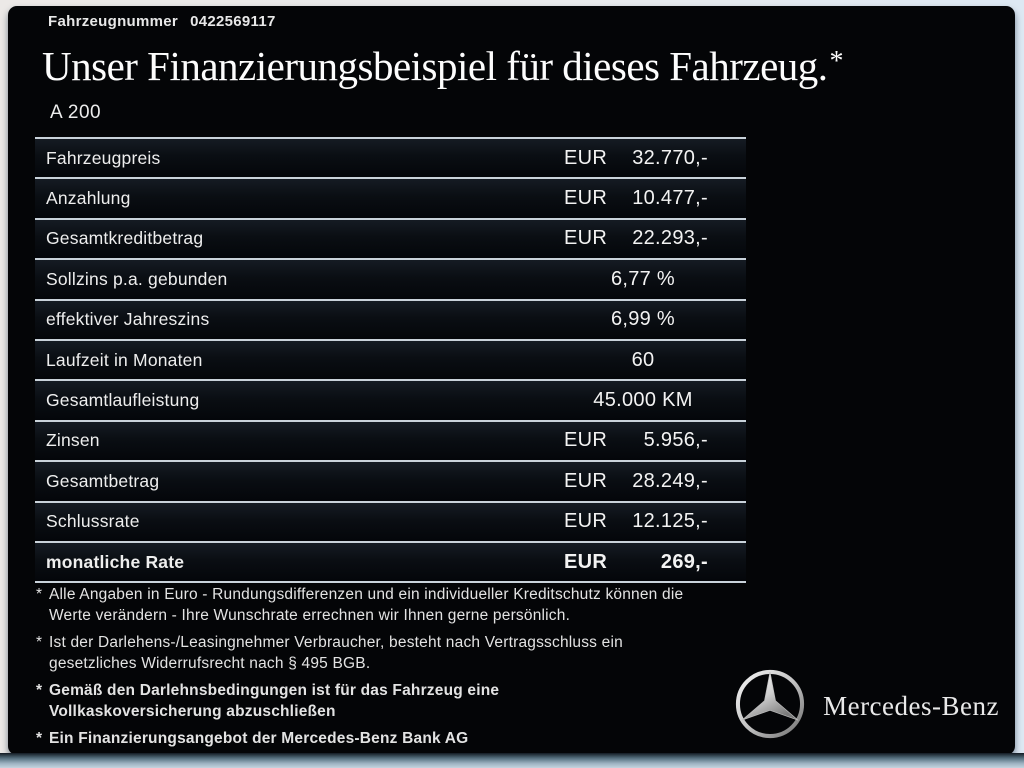 This screenshot has height=768, width=1024. Describe the element at coordinates (115, 561) in the screenshot. I see `row-label: monatliche Rate` at that location.